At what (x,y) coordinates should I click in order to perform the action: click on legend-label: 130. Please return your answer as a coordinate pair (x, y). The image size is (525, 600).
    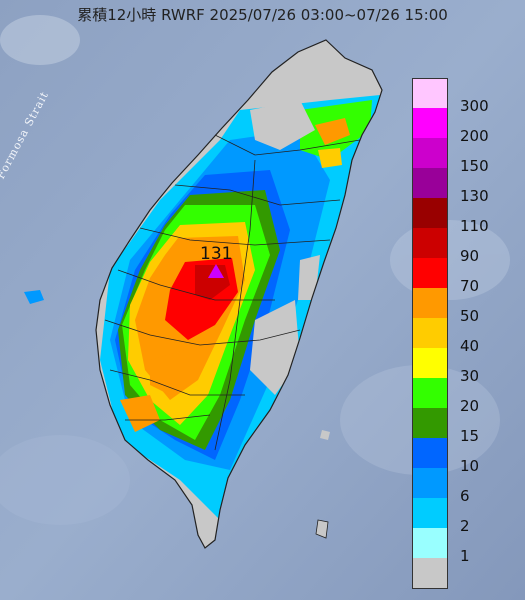
    Looking at the image, I should click on (474, 196).